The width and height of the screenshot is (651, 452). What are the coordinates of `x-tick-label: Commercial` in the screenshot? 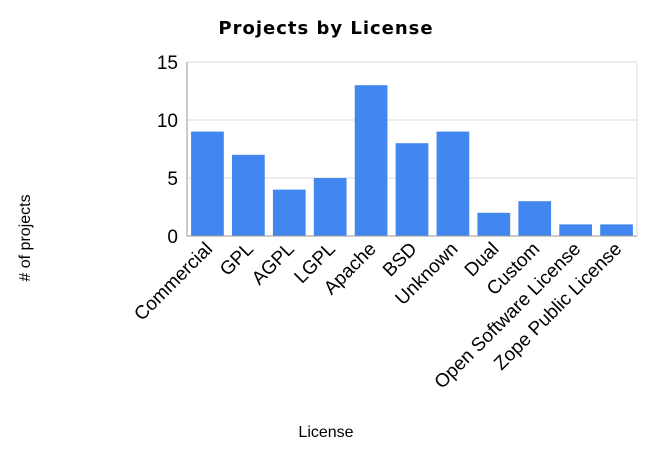 It's located at (173, 282).